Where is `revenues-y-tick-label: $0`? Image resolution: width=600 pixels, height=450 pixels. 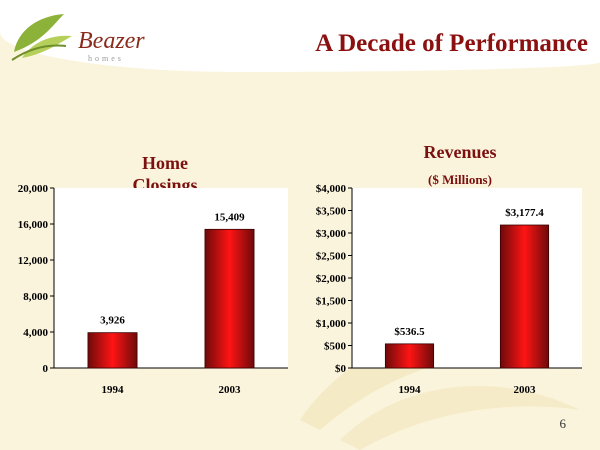 revenues-y-tick-label: $0 is located at coordinates (341, 369).